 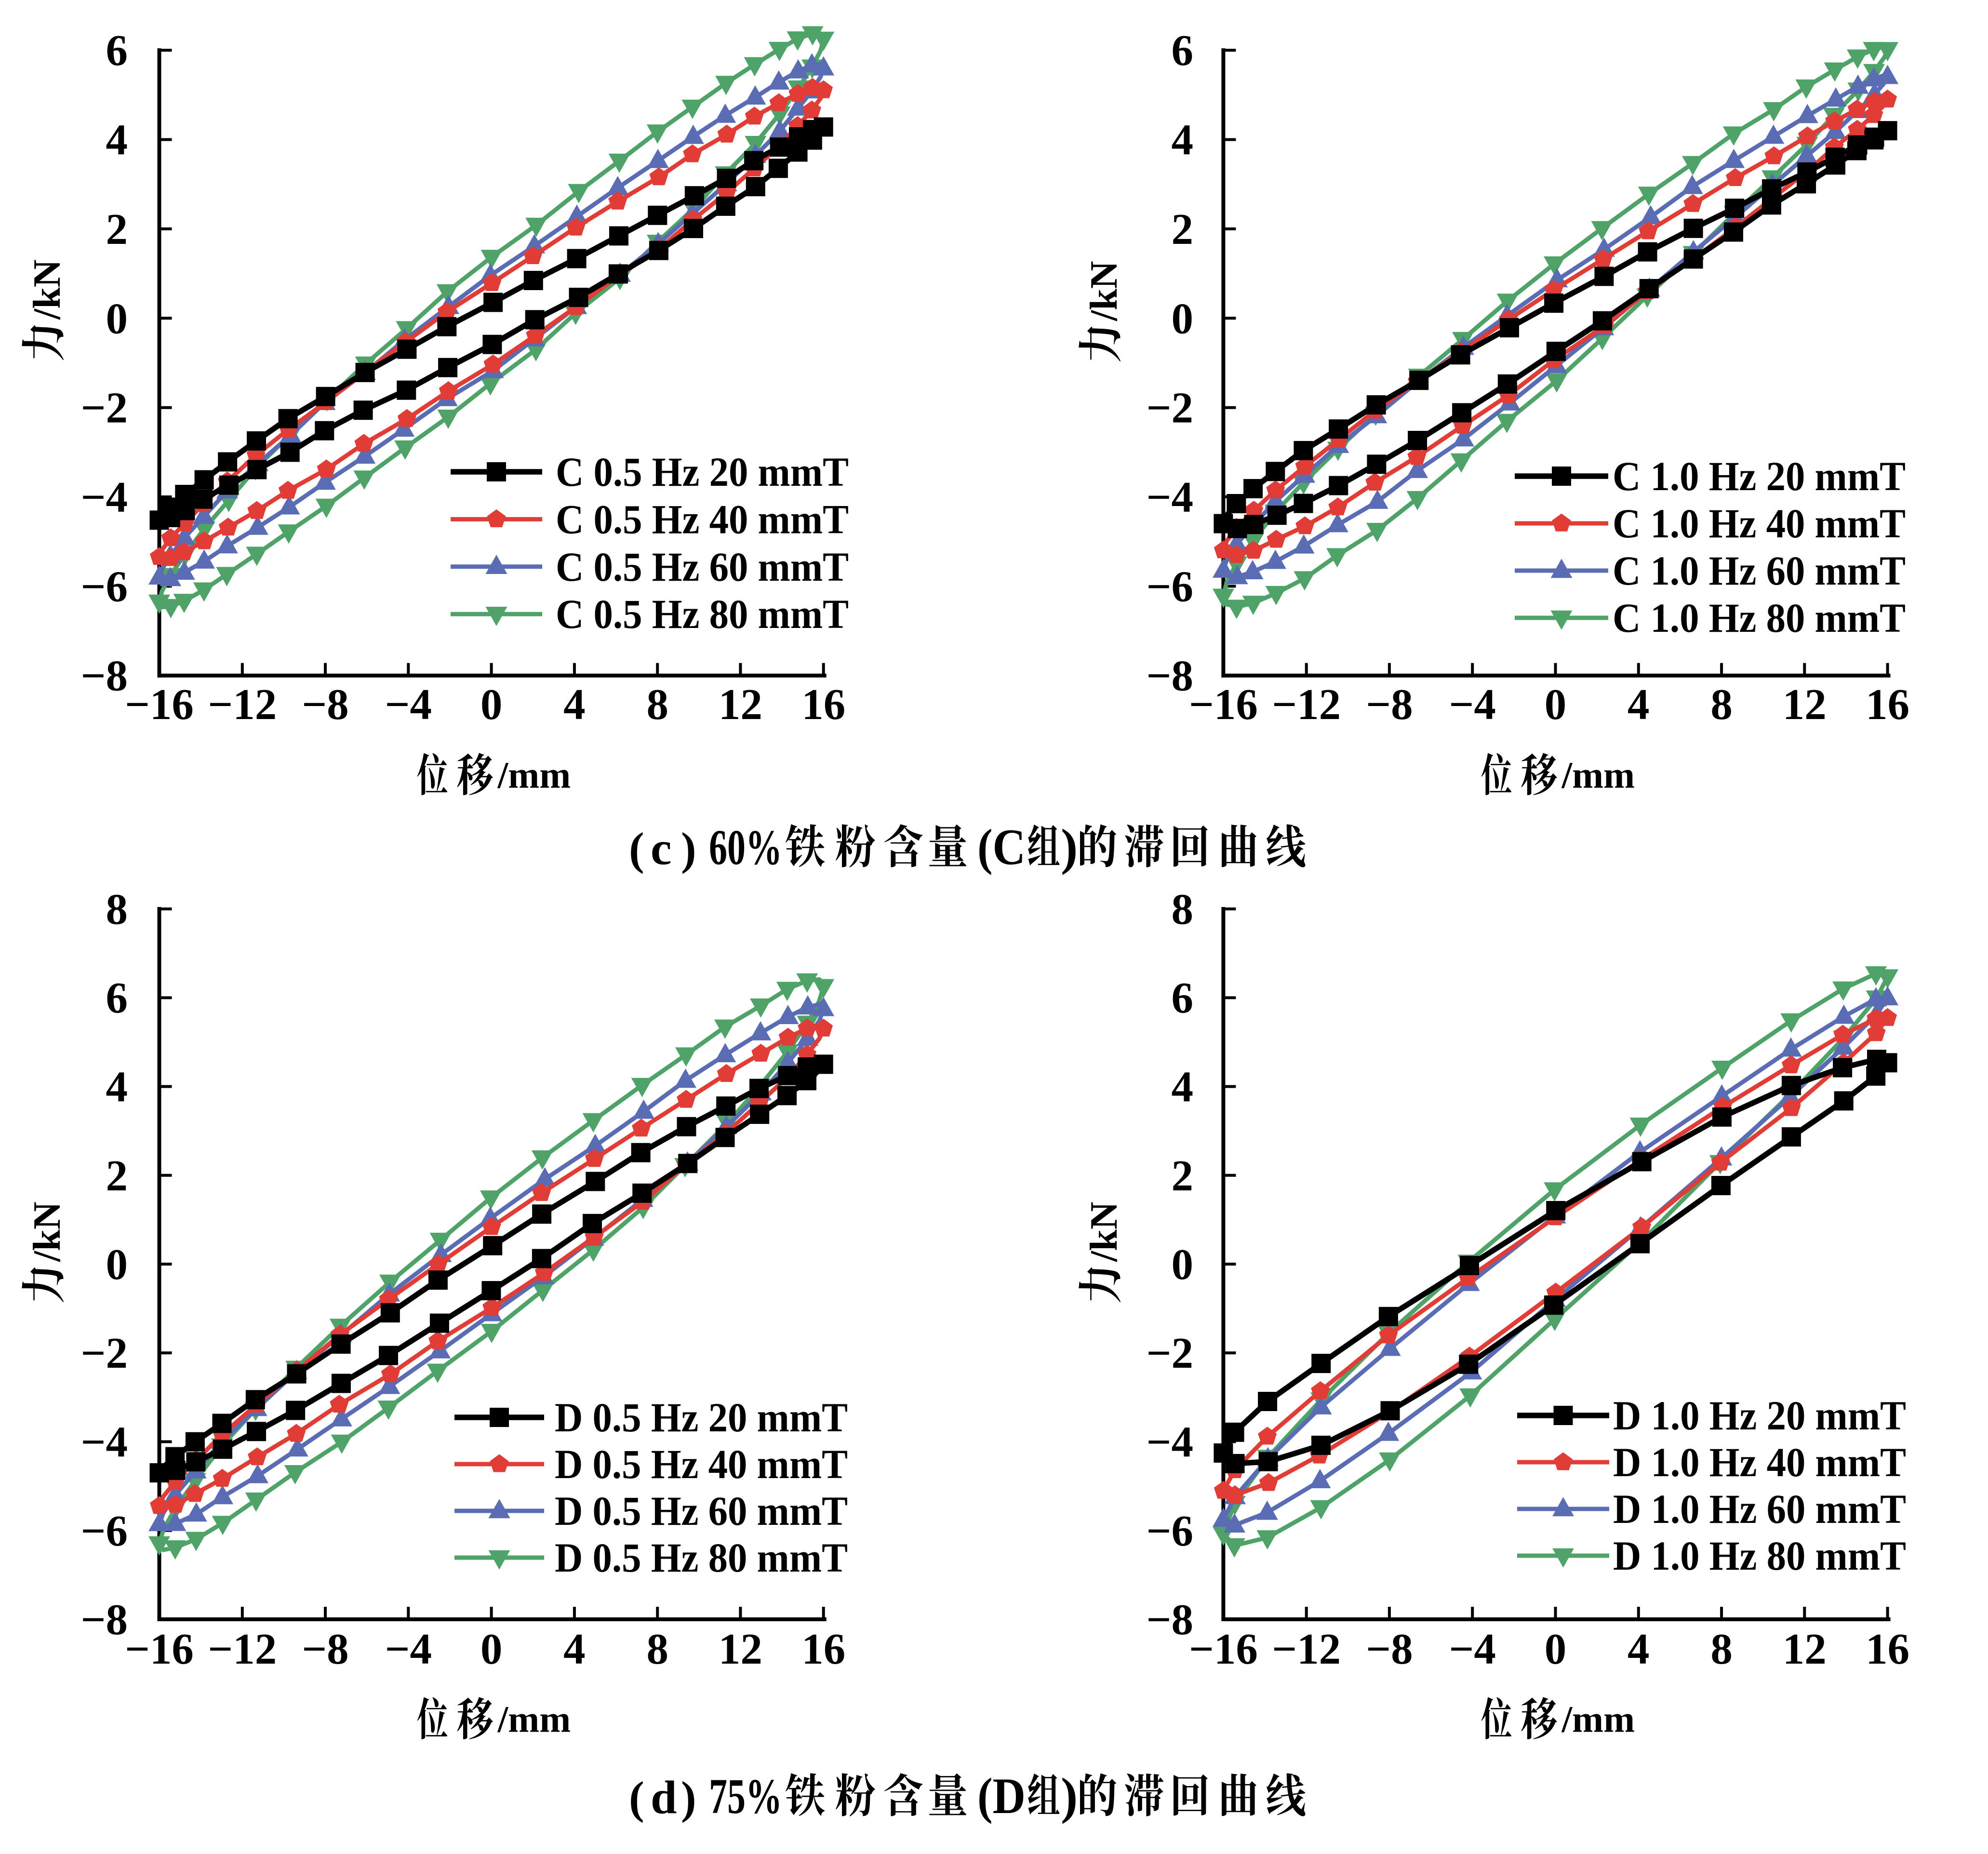 What do you see at coordinates (661, 849) in the screenshot?
I see `svg-text: c` at bounding box center [661, 849].